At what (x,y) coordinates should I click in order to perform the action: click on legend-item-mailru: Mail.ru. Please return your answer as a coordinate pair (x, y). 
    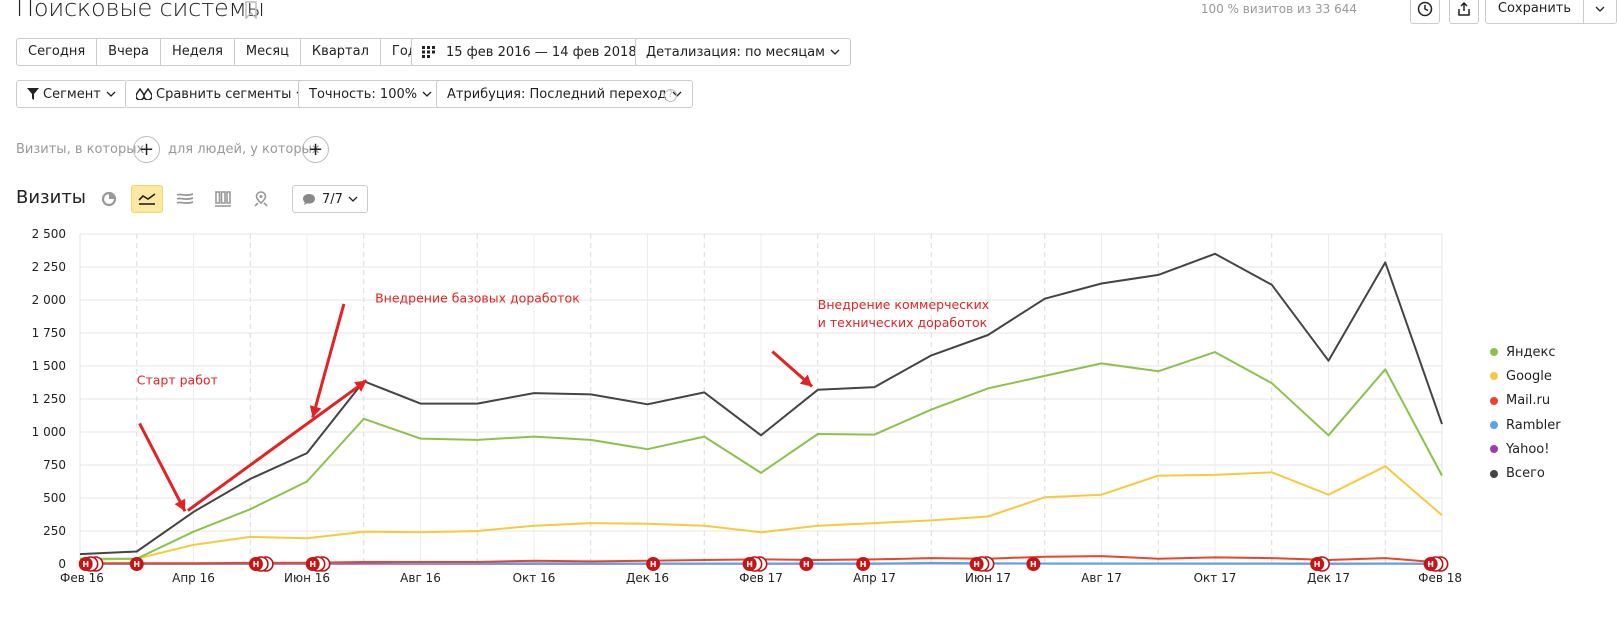
    Looking at the image, I should click on (1525, 401).